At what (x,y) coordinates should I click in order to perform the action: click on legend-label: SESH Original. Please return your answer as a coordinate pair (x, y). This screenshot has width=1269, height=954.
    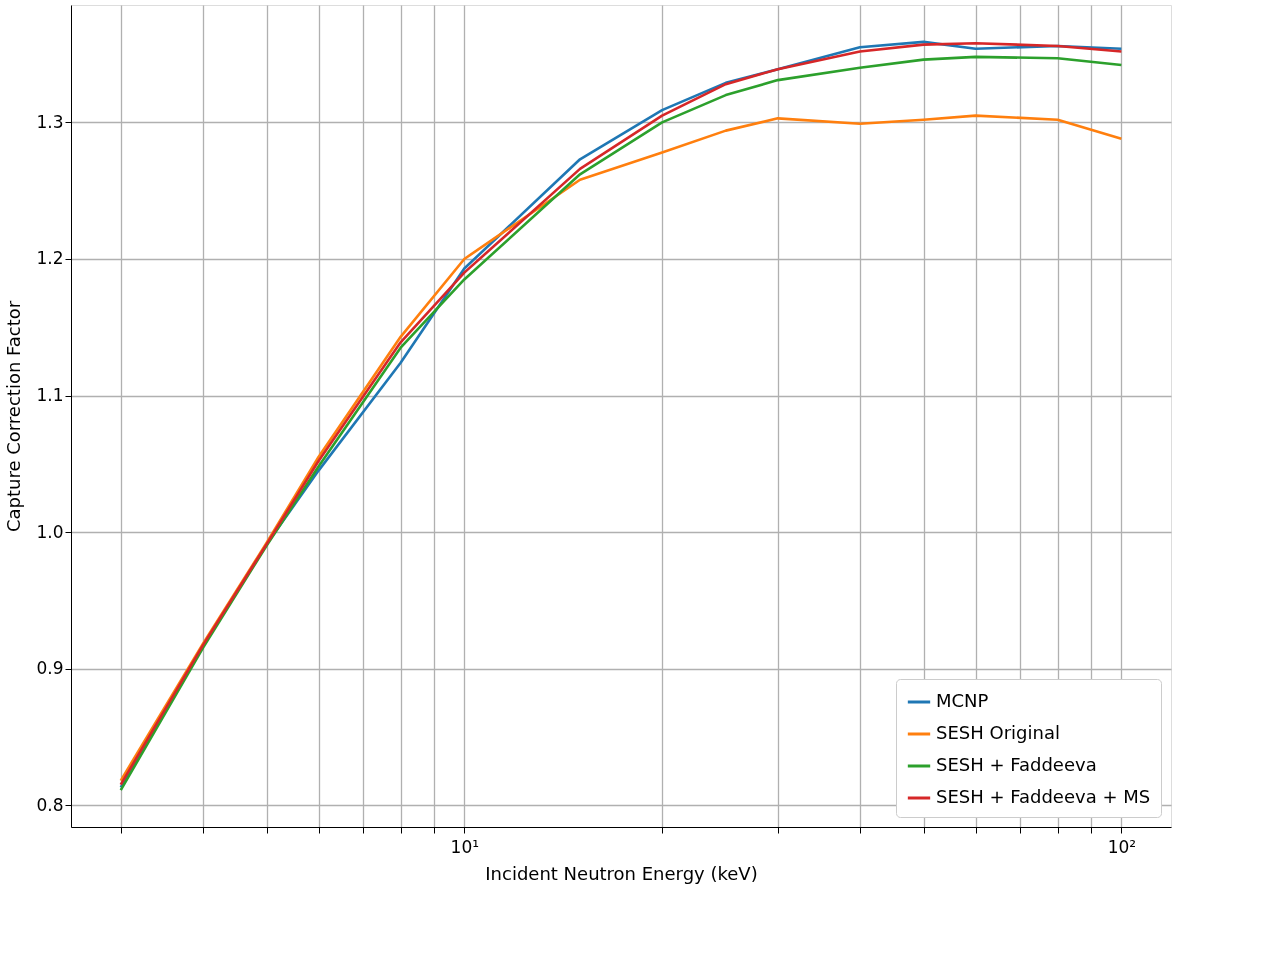
    Looking at the image, I should click on (998, 732).